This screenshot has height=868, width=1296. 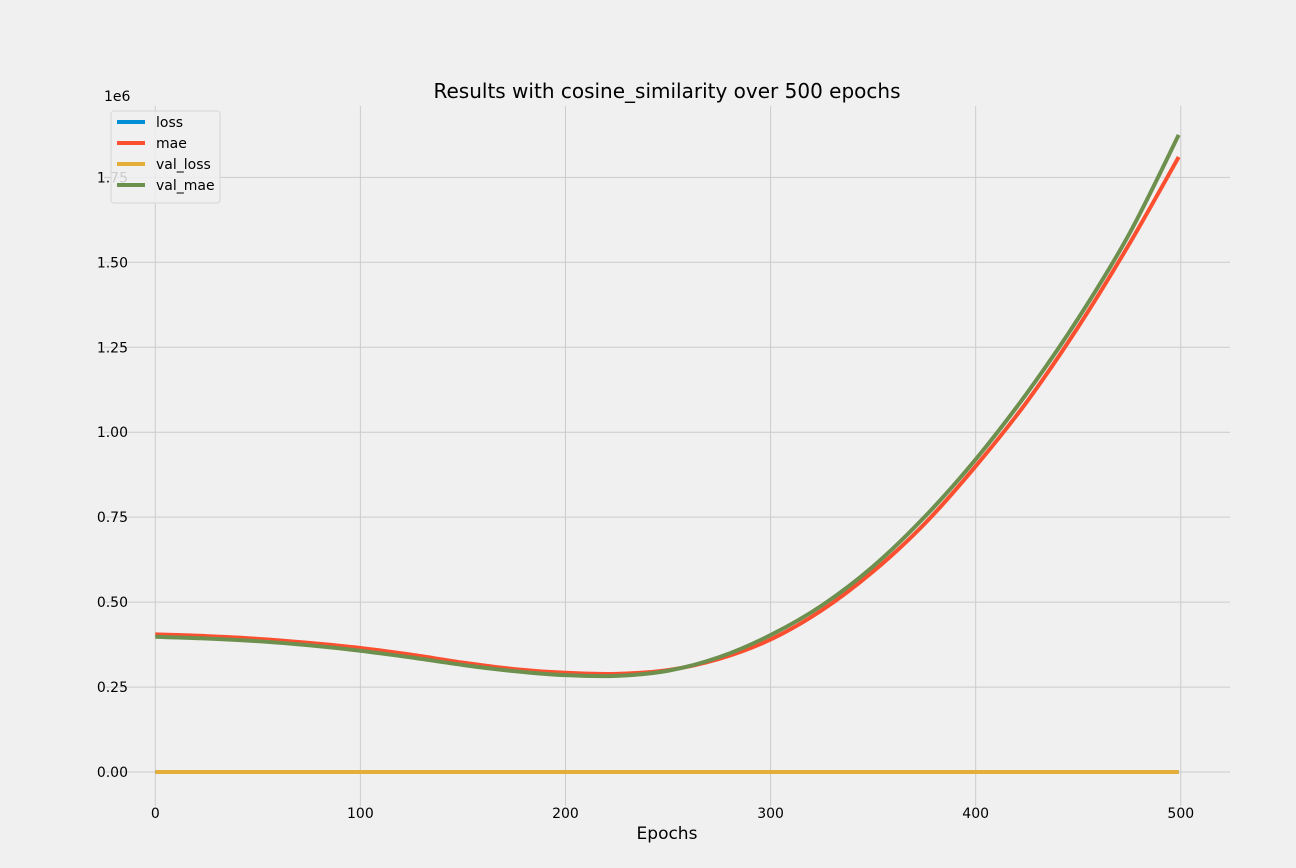 I want to click on legend-box, so click(x=165, y=157).